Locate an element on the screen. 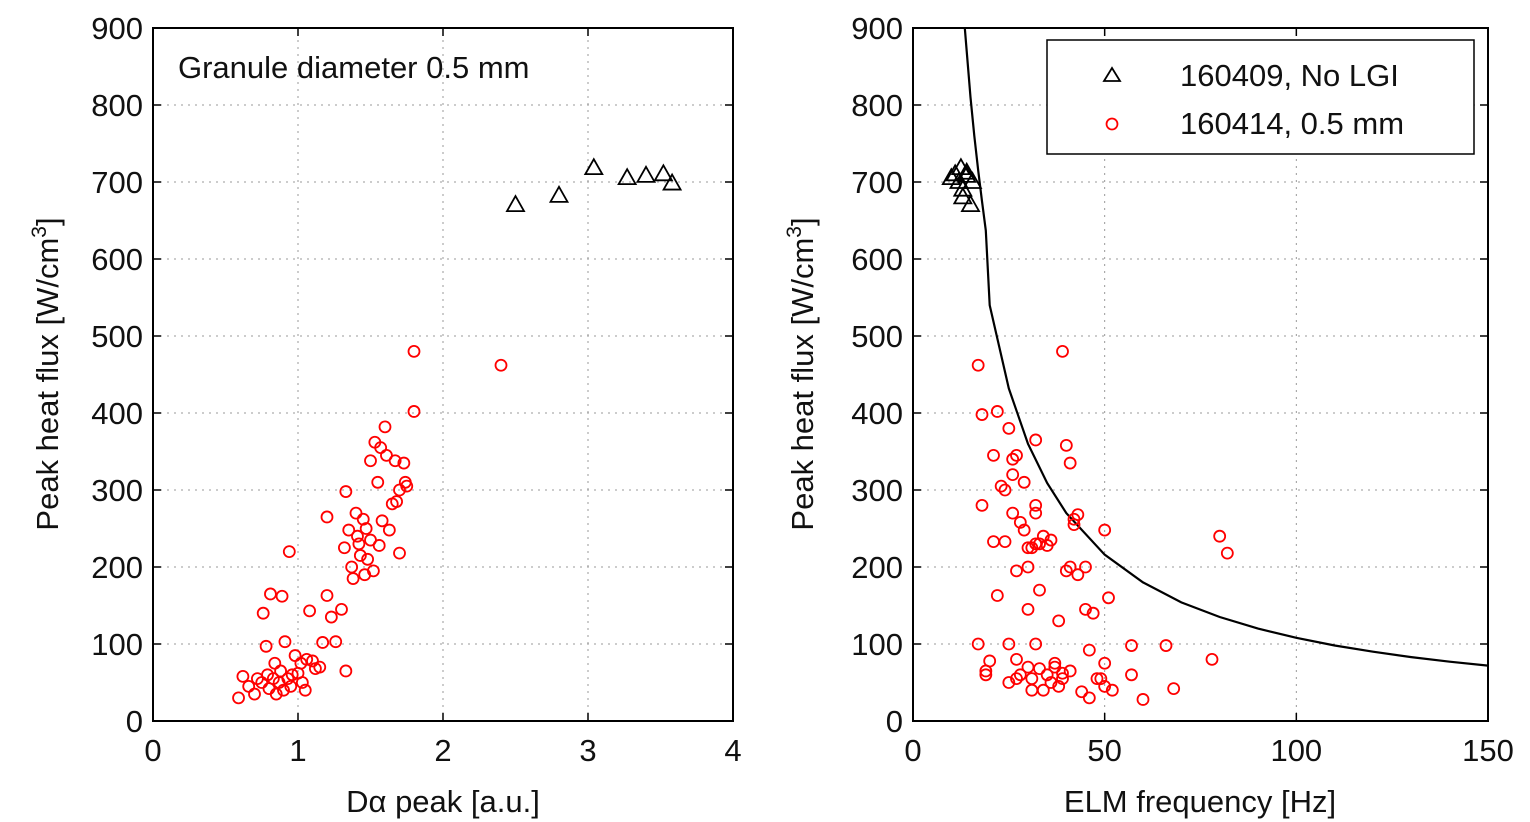 This screenshot has height=822, width=1530. right-y-axis-label-suffix: ] is located at coordinates (802, 221).